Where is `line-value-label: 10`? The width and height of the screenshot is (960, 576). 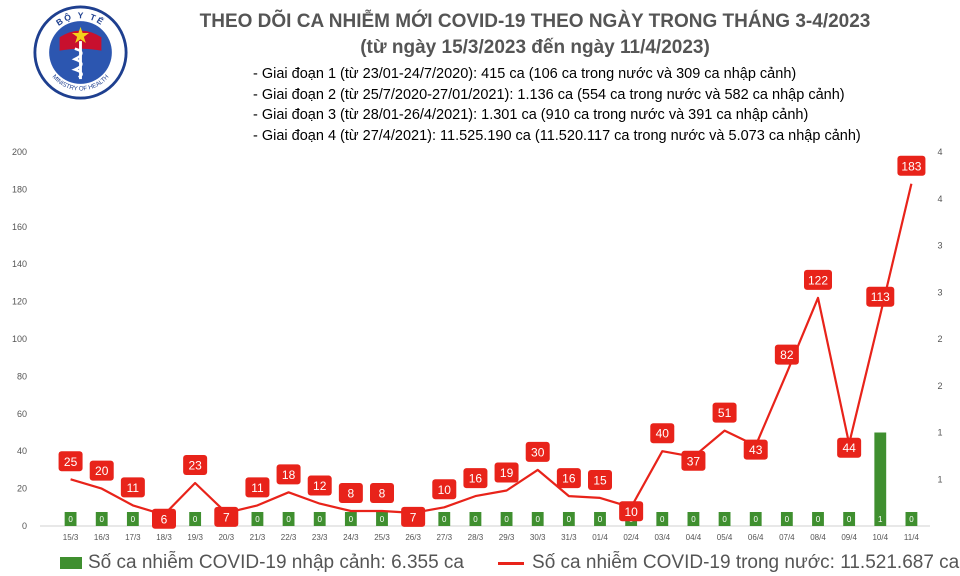 line-value-label: 10 is located at coordinates (445, 490).